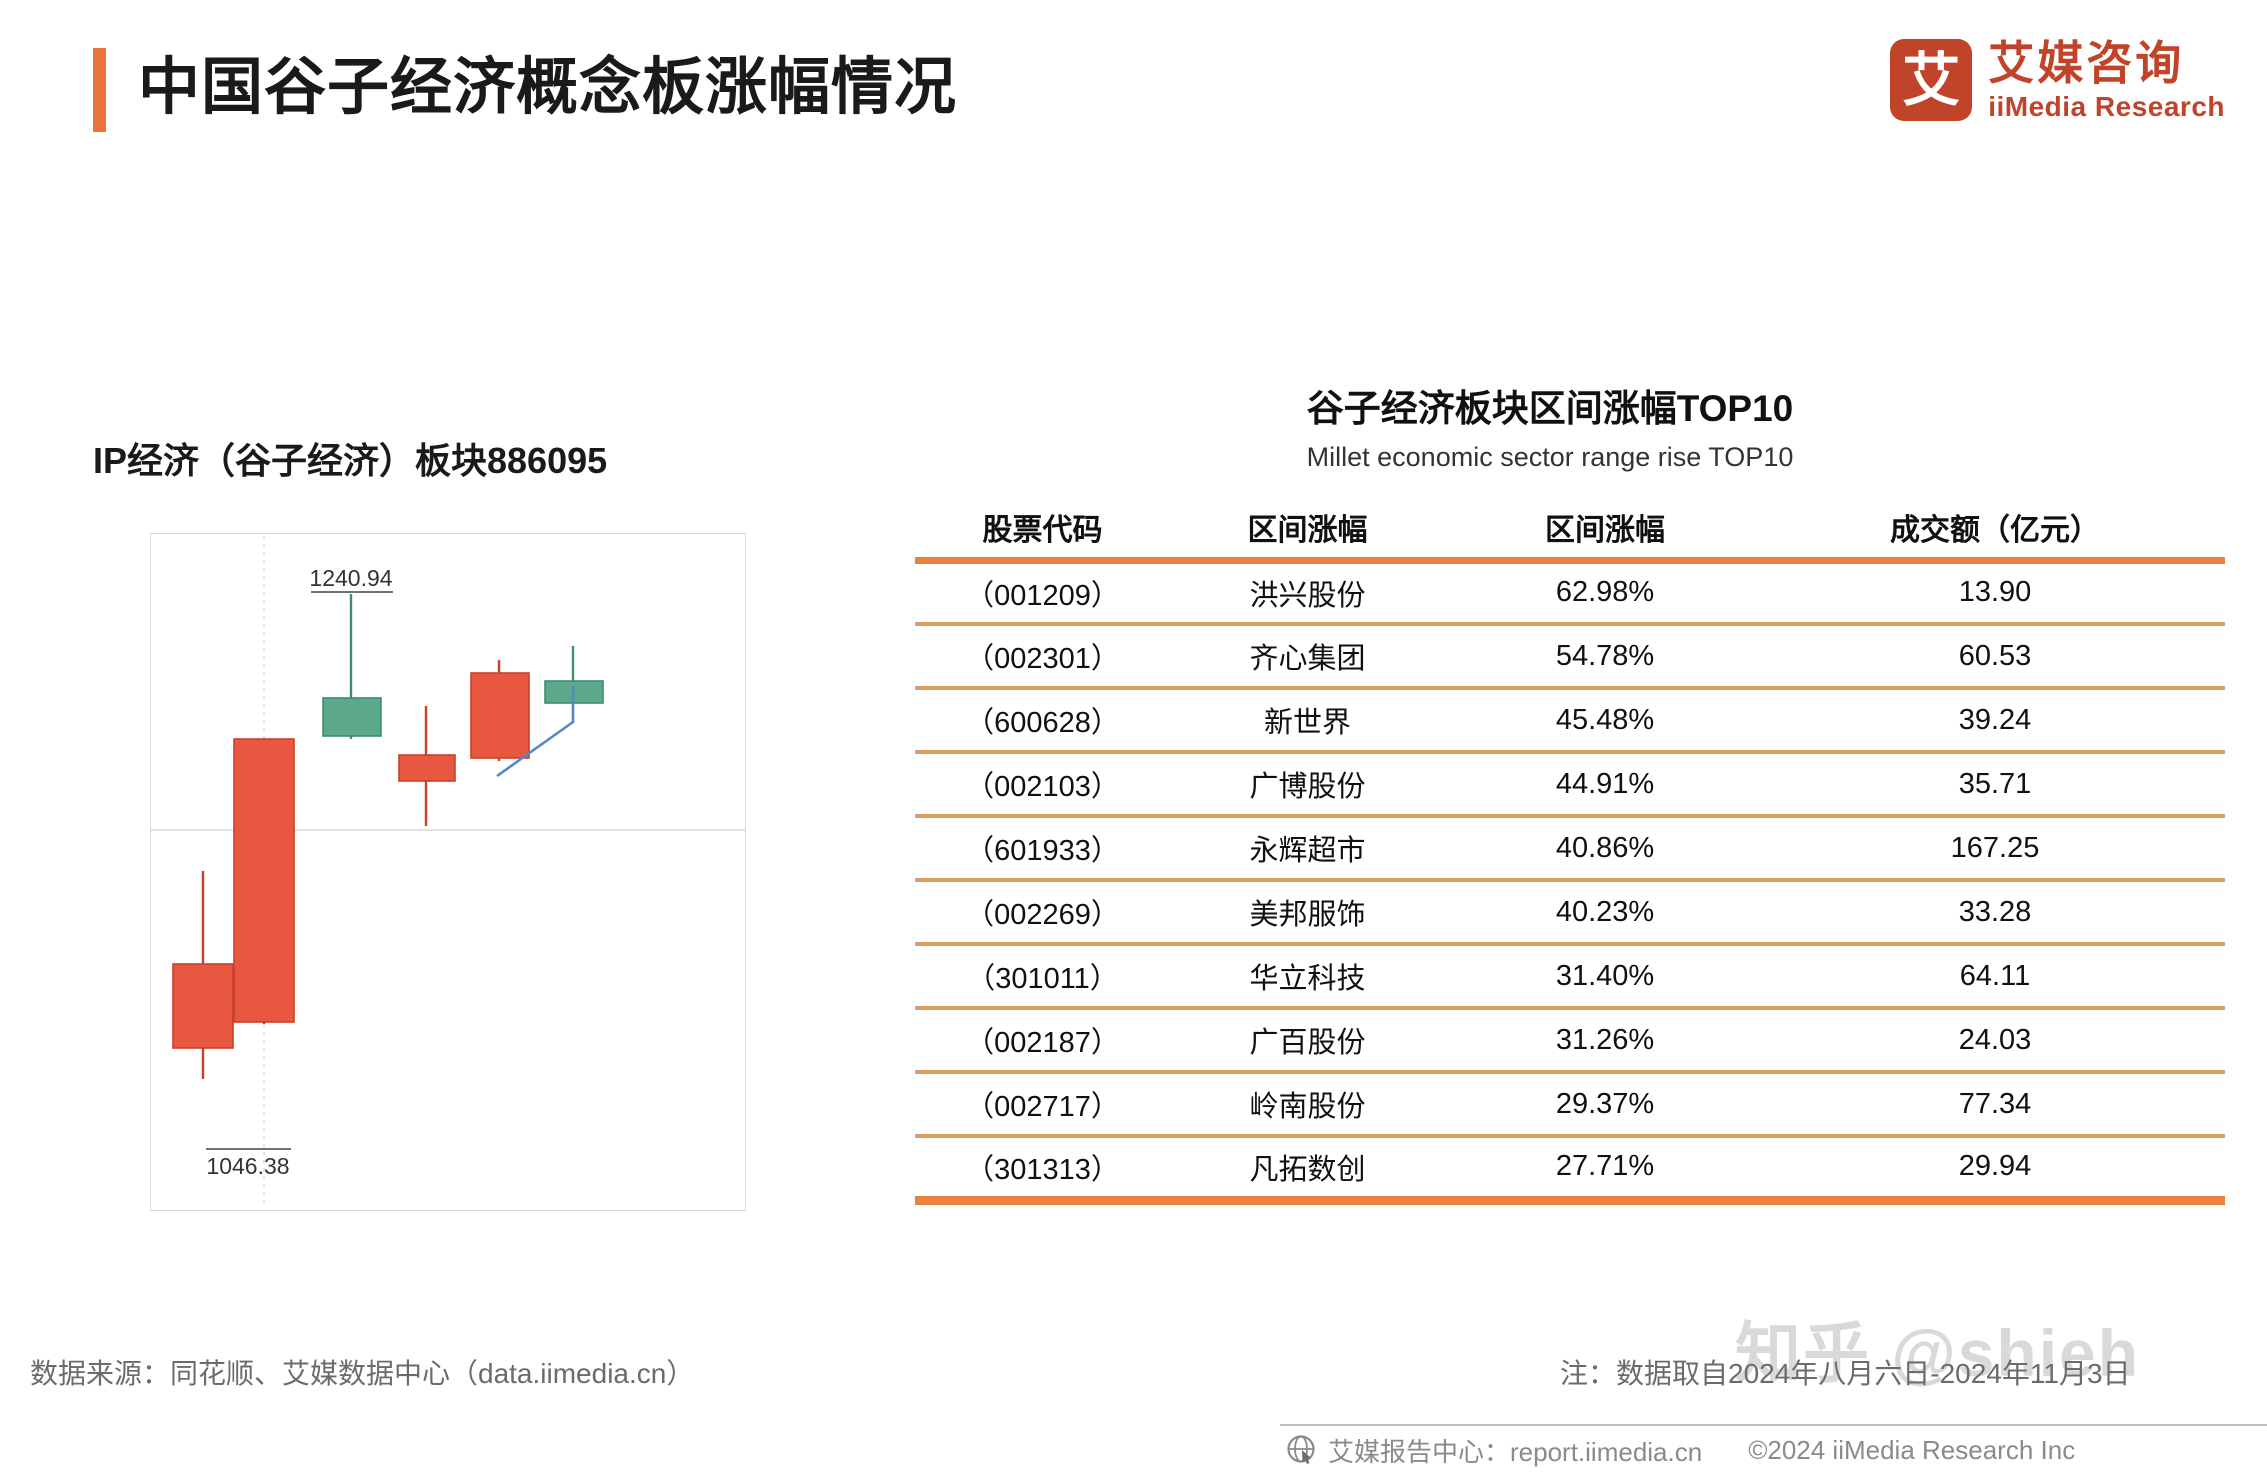  I want to click on table-row: （002103） 广博股份 44.91% 35.71, so click(1570, 784).